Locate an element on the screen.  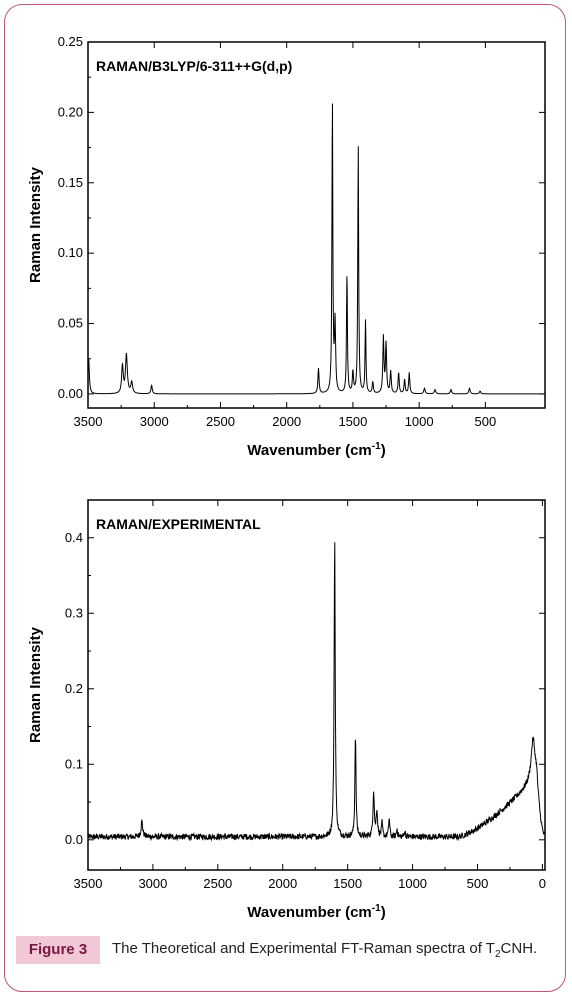
x-tick-label: 0 is located at coordinates (542, 883).